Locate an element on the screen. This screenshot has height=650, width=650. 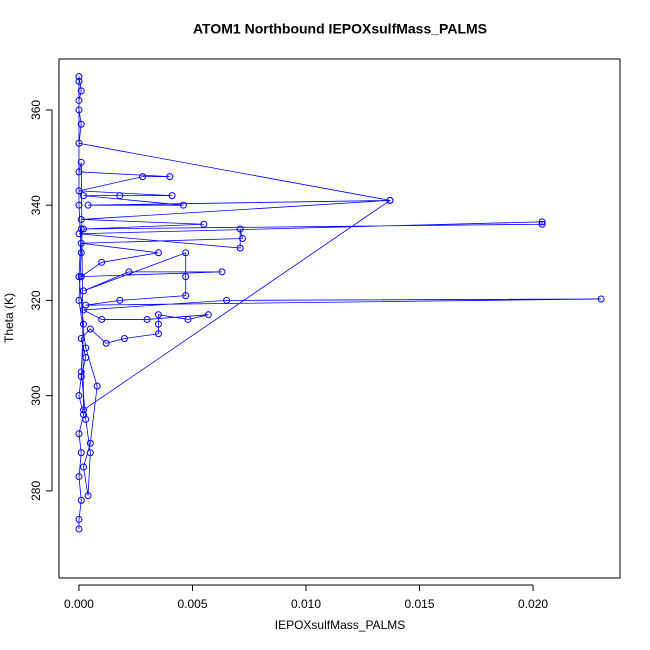
x-axis-label: IEPOXsulfMass_PALMS is located at coordinates (340, 625).